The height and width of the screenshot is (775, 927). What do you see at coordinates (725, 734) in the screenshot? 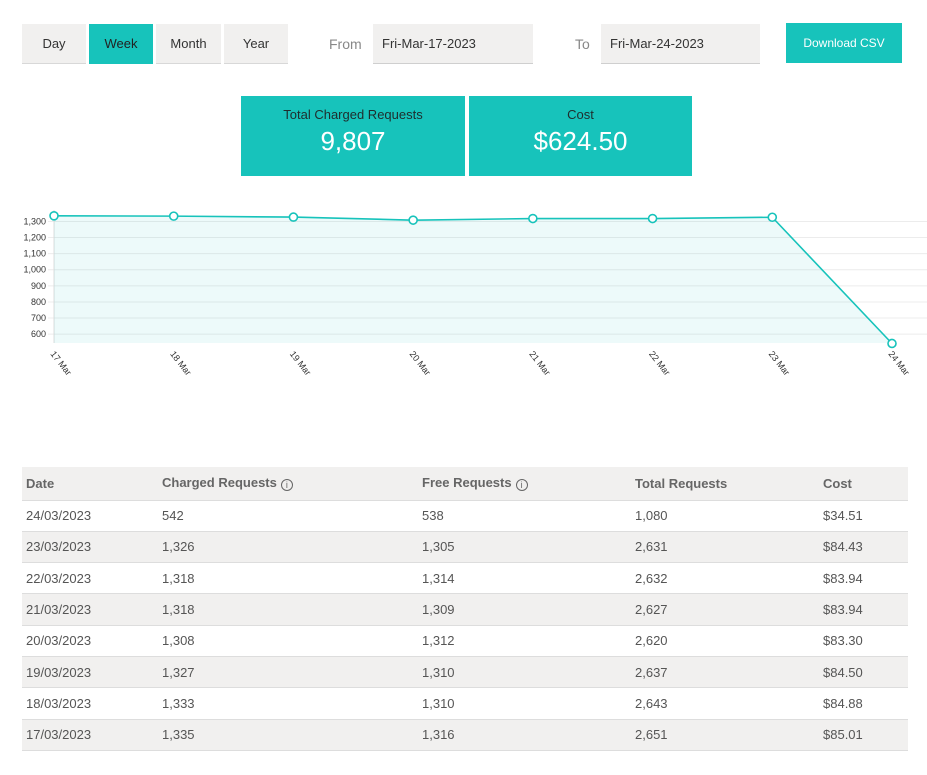
I see `cell-total: 2,651` at bounding box center [725, 734].